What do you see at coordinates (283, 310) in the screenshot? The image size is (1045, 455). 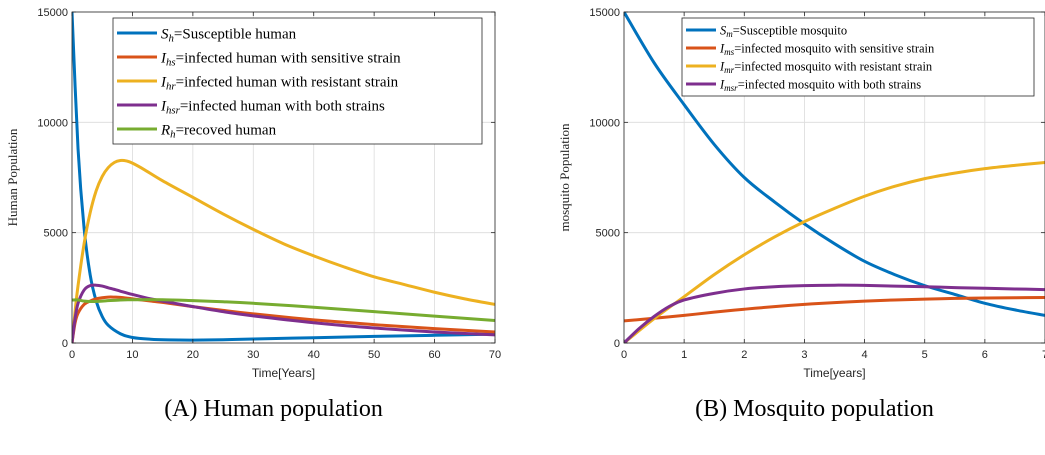 I see `series-line-r-h` at bounding box center [283, 310].